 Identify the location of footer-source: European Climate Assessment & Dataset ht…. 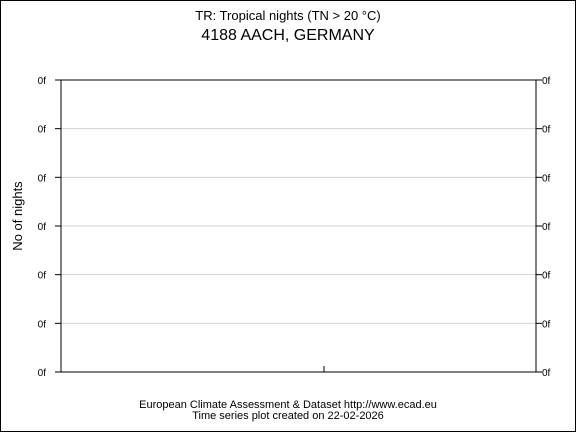
(288, 405).